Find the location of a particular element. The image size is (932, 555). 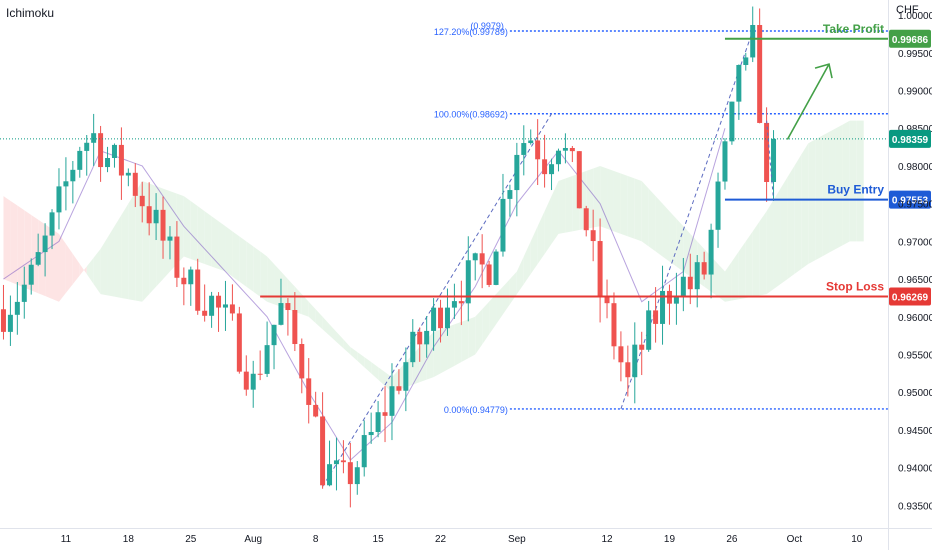

time-tick-label: 8 is located at coordinates (316, 539).